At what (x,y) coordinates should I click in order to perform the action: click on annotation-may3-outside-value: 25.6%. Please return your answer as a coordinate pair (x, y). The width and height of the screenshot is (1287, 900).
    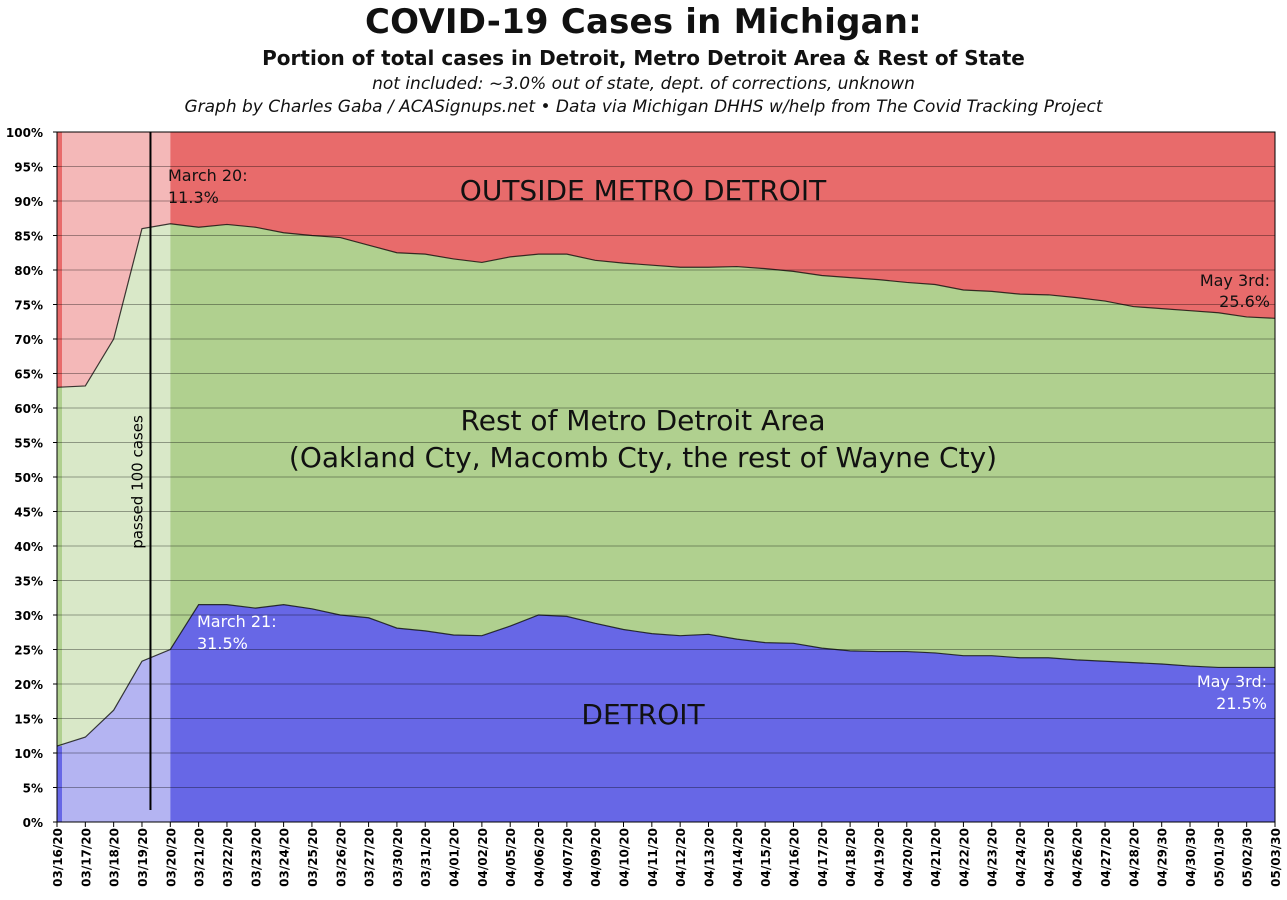
    Looking at the image, I should click on (1244, 301).